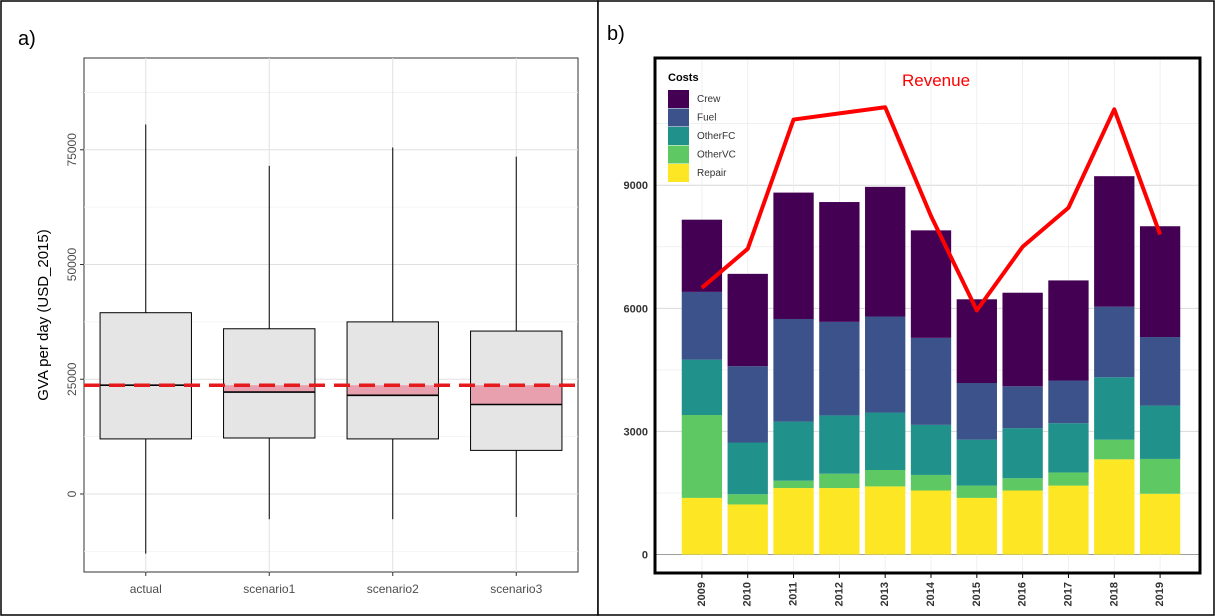  I want to click on bar-y-tick-label: 0, so click(645, 556).